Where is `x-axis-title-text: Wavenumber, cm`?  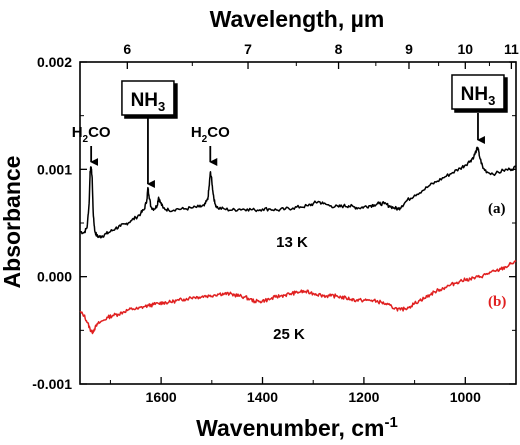
x-axis-title-text: Wavenumber, cm is located at coordinates (290, 428).